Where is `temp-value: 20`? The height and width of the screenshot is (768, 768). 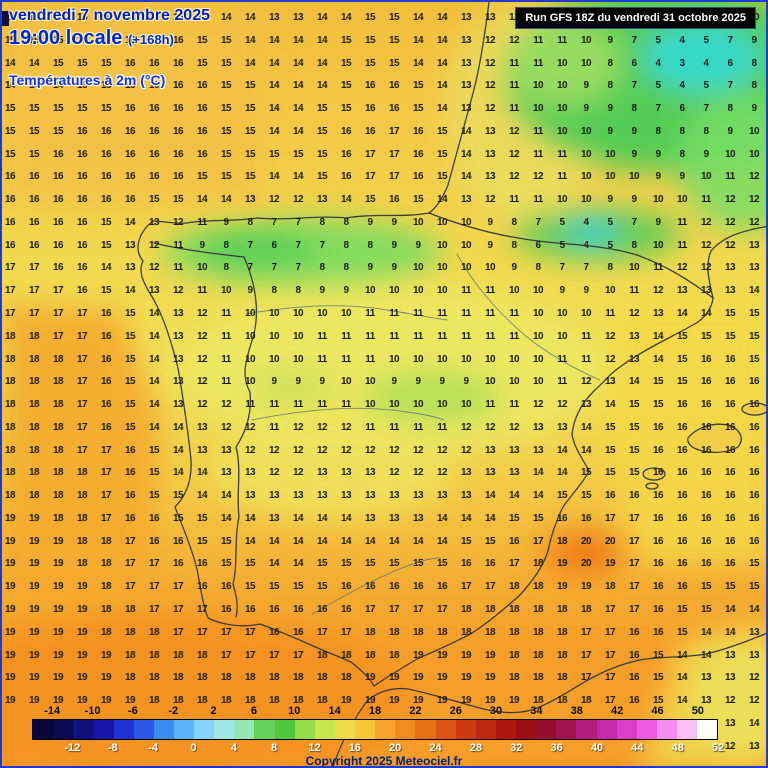
temp-value: 20 is located at coordinates (586, 541).